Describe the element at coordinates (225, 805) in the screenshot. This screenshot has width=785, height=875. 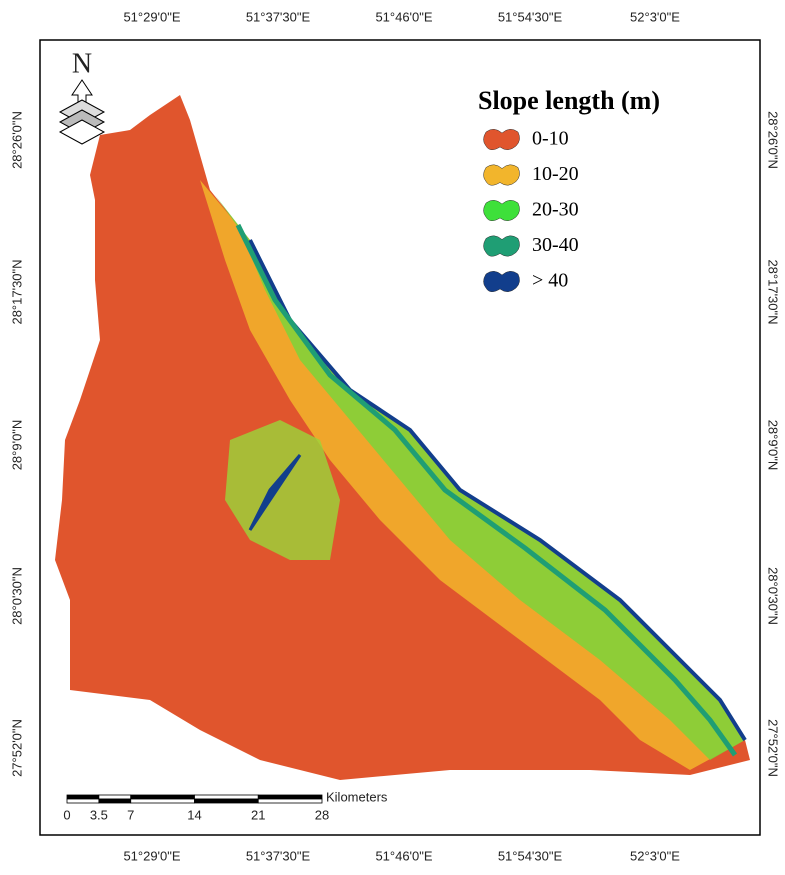
I see `scale-bar: 0 3.5 7 14 21 28 Kilometers` at that location.